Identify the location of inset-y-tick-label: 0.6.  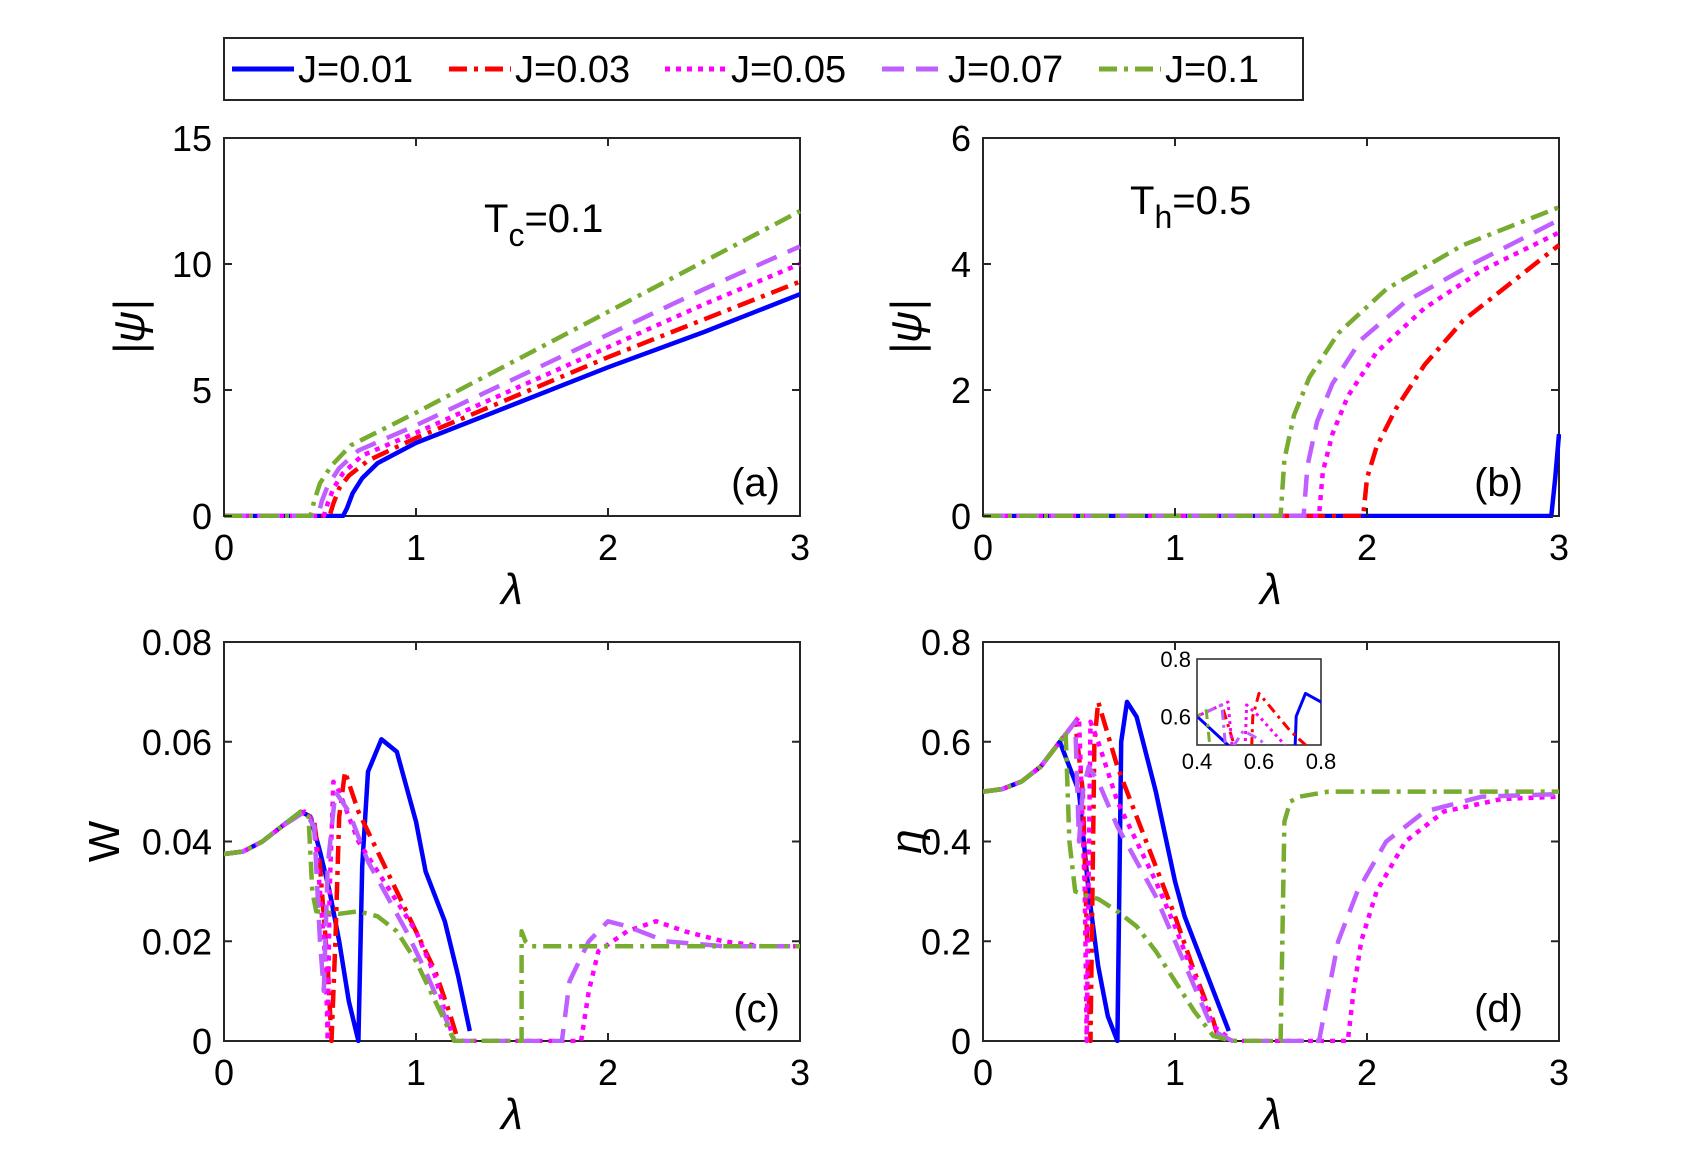
(1175, 716).